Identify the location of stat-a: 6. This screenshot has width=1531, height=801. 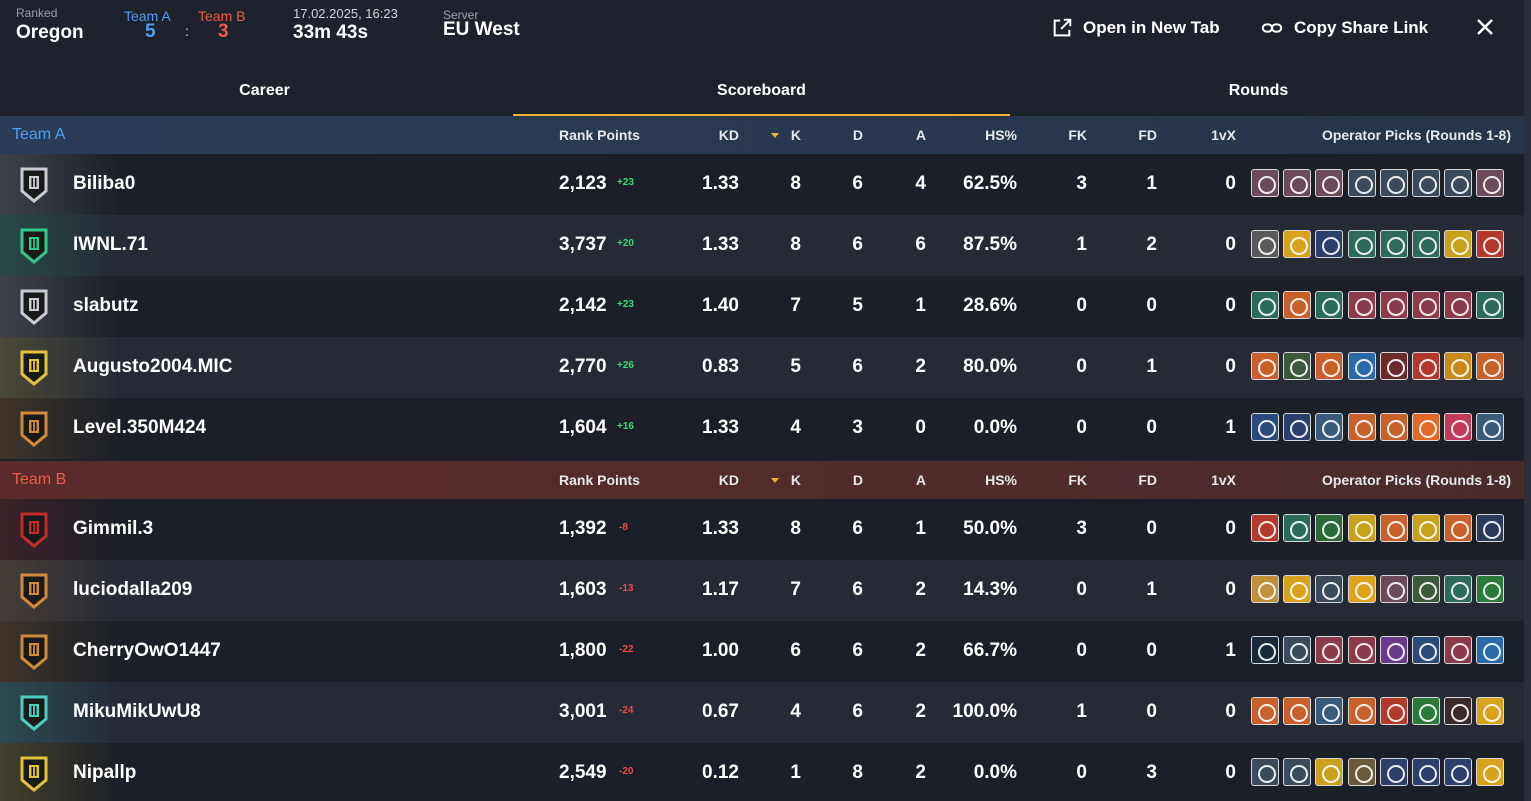
(920, 244).